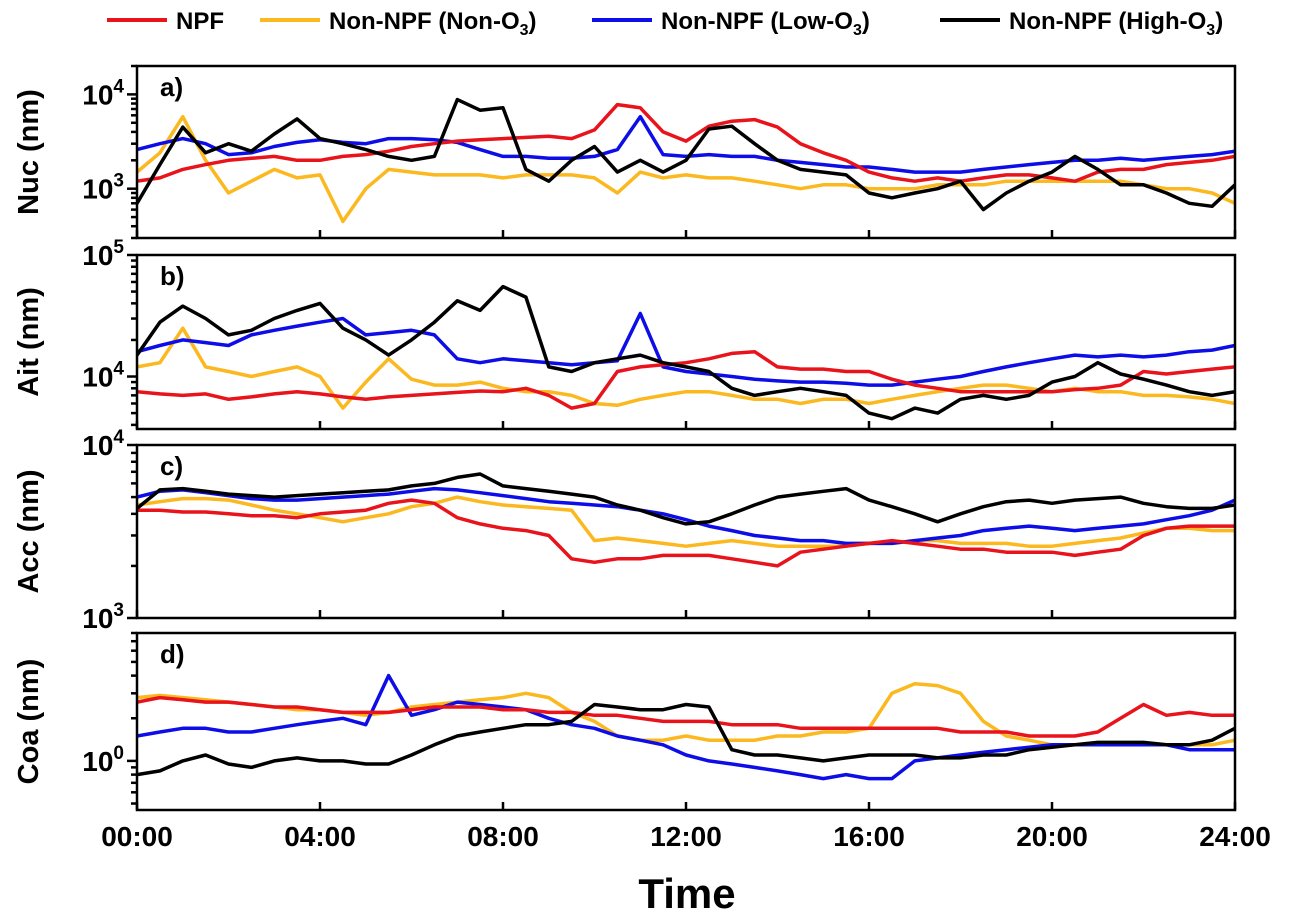 The height and width of the screenshot is (923, 1293). Describe the element at coordinates (1116, 23) in the screenshot. I see `legend-label-high: Non-NPF (High-O3)` at that location.